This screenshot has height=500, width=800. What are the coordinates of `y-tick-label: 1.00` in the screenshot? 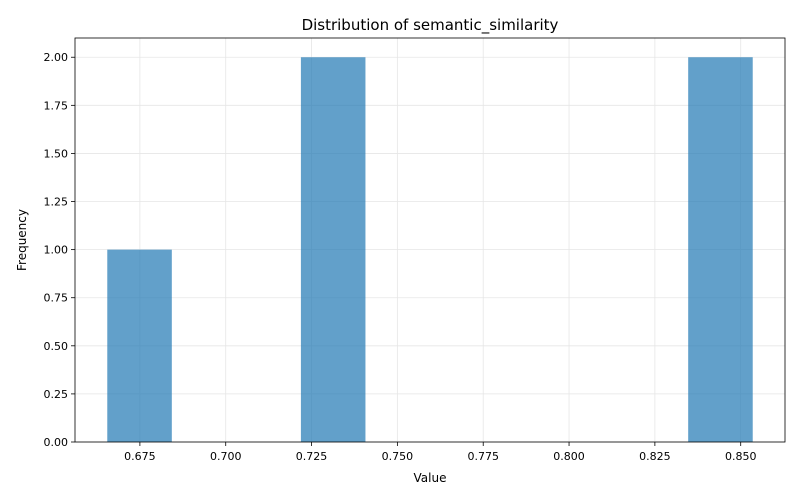 It's located at (56, 250).